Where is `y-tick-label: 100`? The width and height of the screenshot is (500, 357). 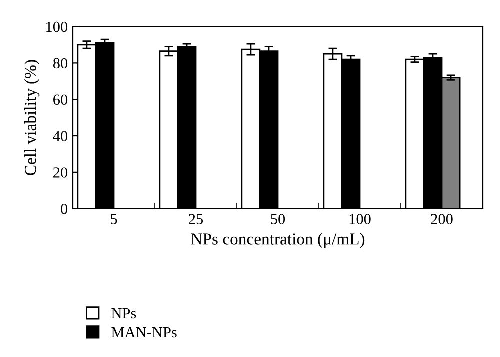
y-tick-label: 100 is located at coordinates (57, 27).